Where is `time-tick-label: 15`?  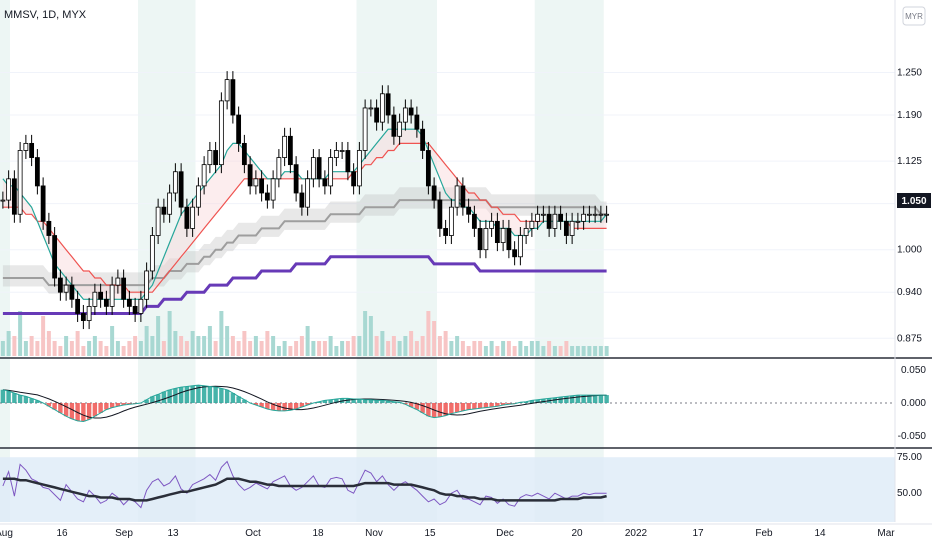 time-tick-label: 15 is located at coordinates (430, 533).